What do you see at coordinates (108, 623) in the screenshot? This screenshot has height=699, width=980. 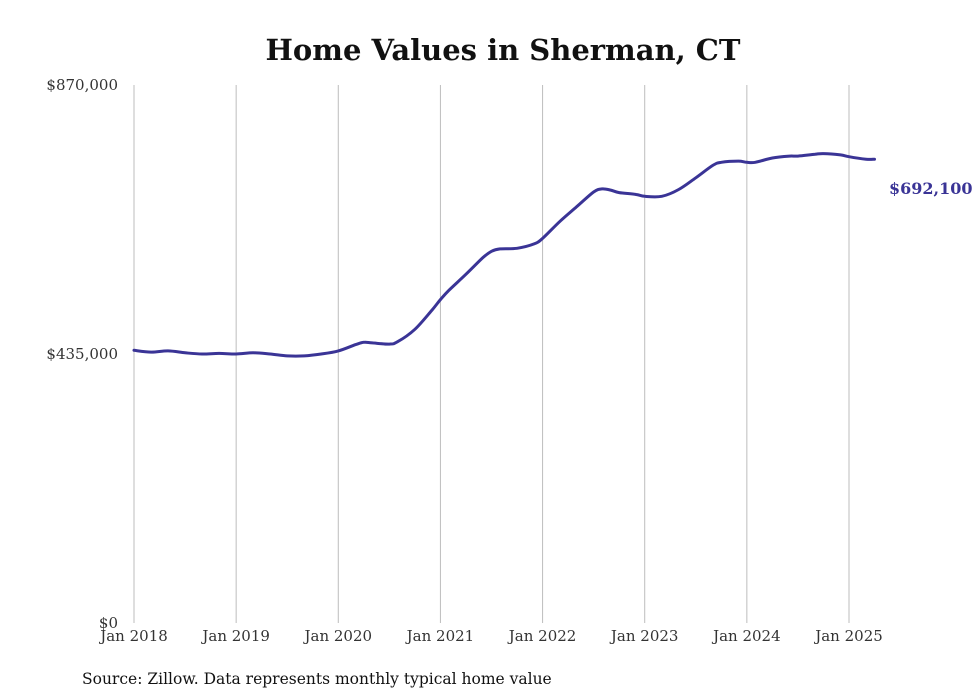 I see `y-tick-label: $0` at bounding box center [108, 623].